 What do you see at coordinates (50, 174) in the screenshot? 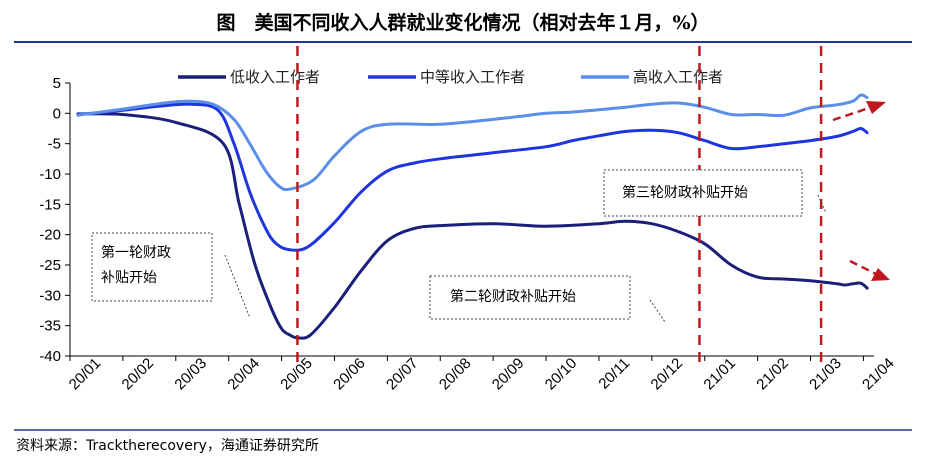
I see `y-tick-label: -10` at bounding box center [50, 174].